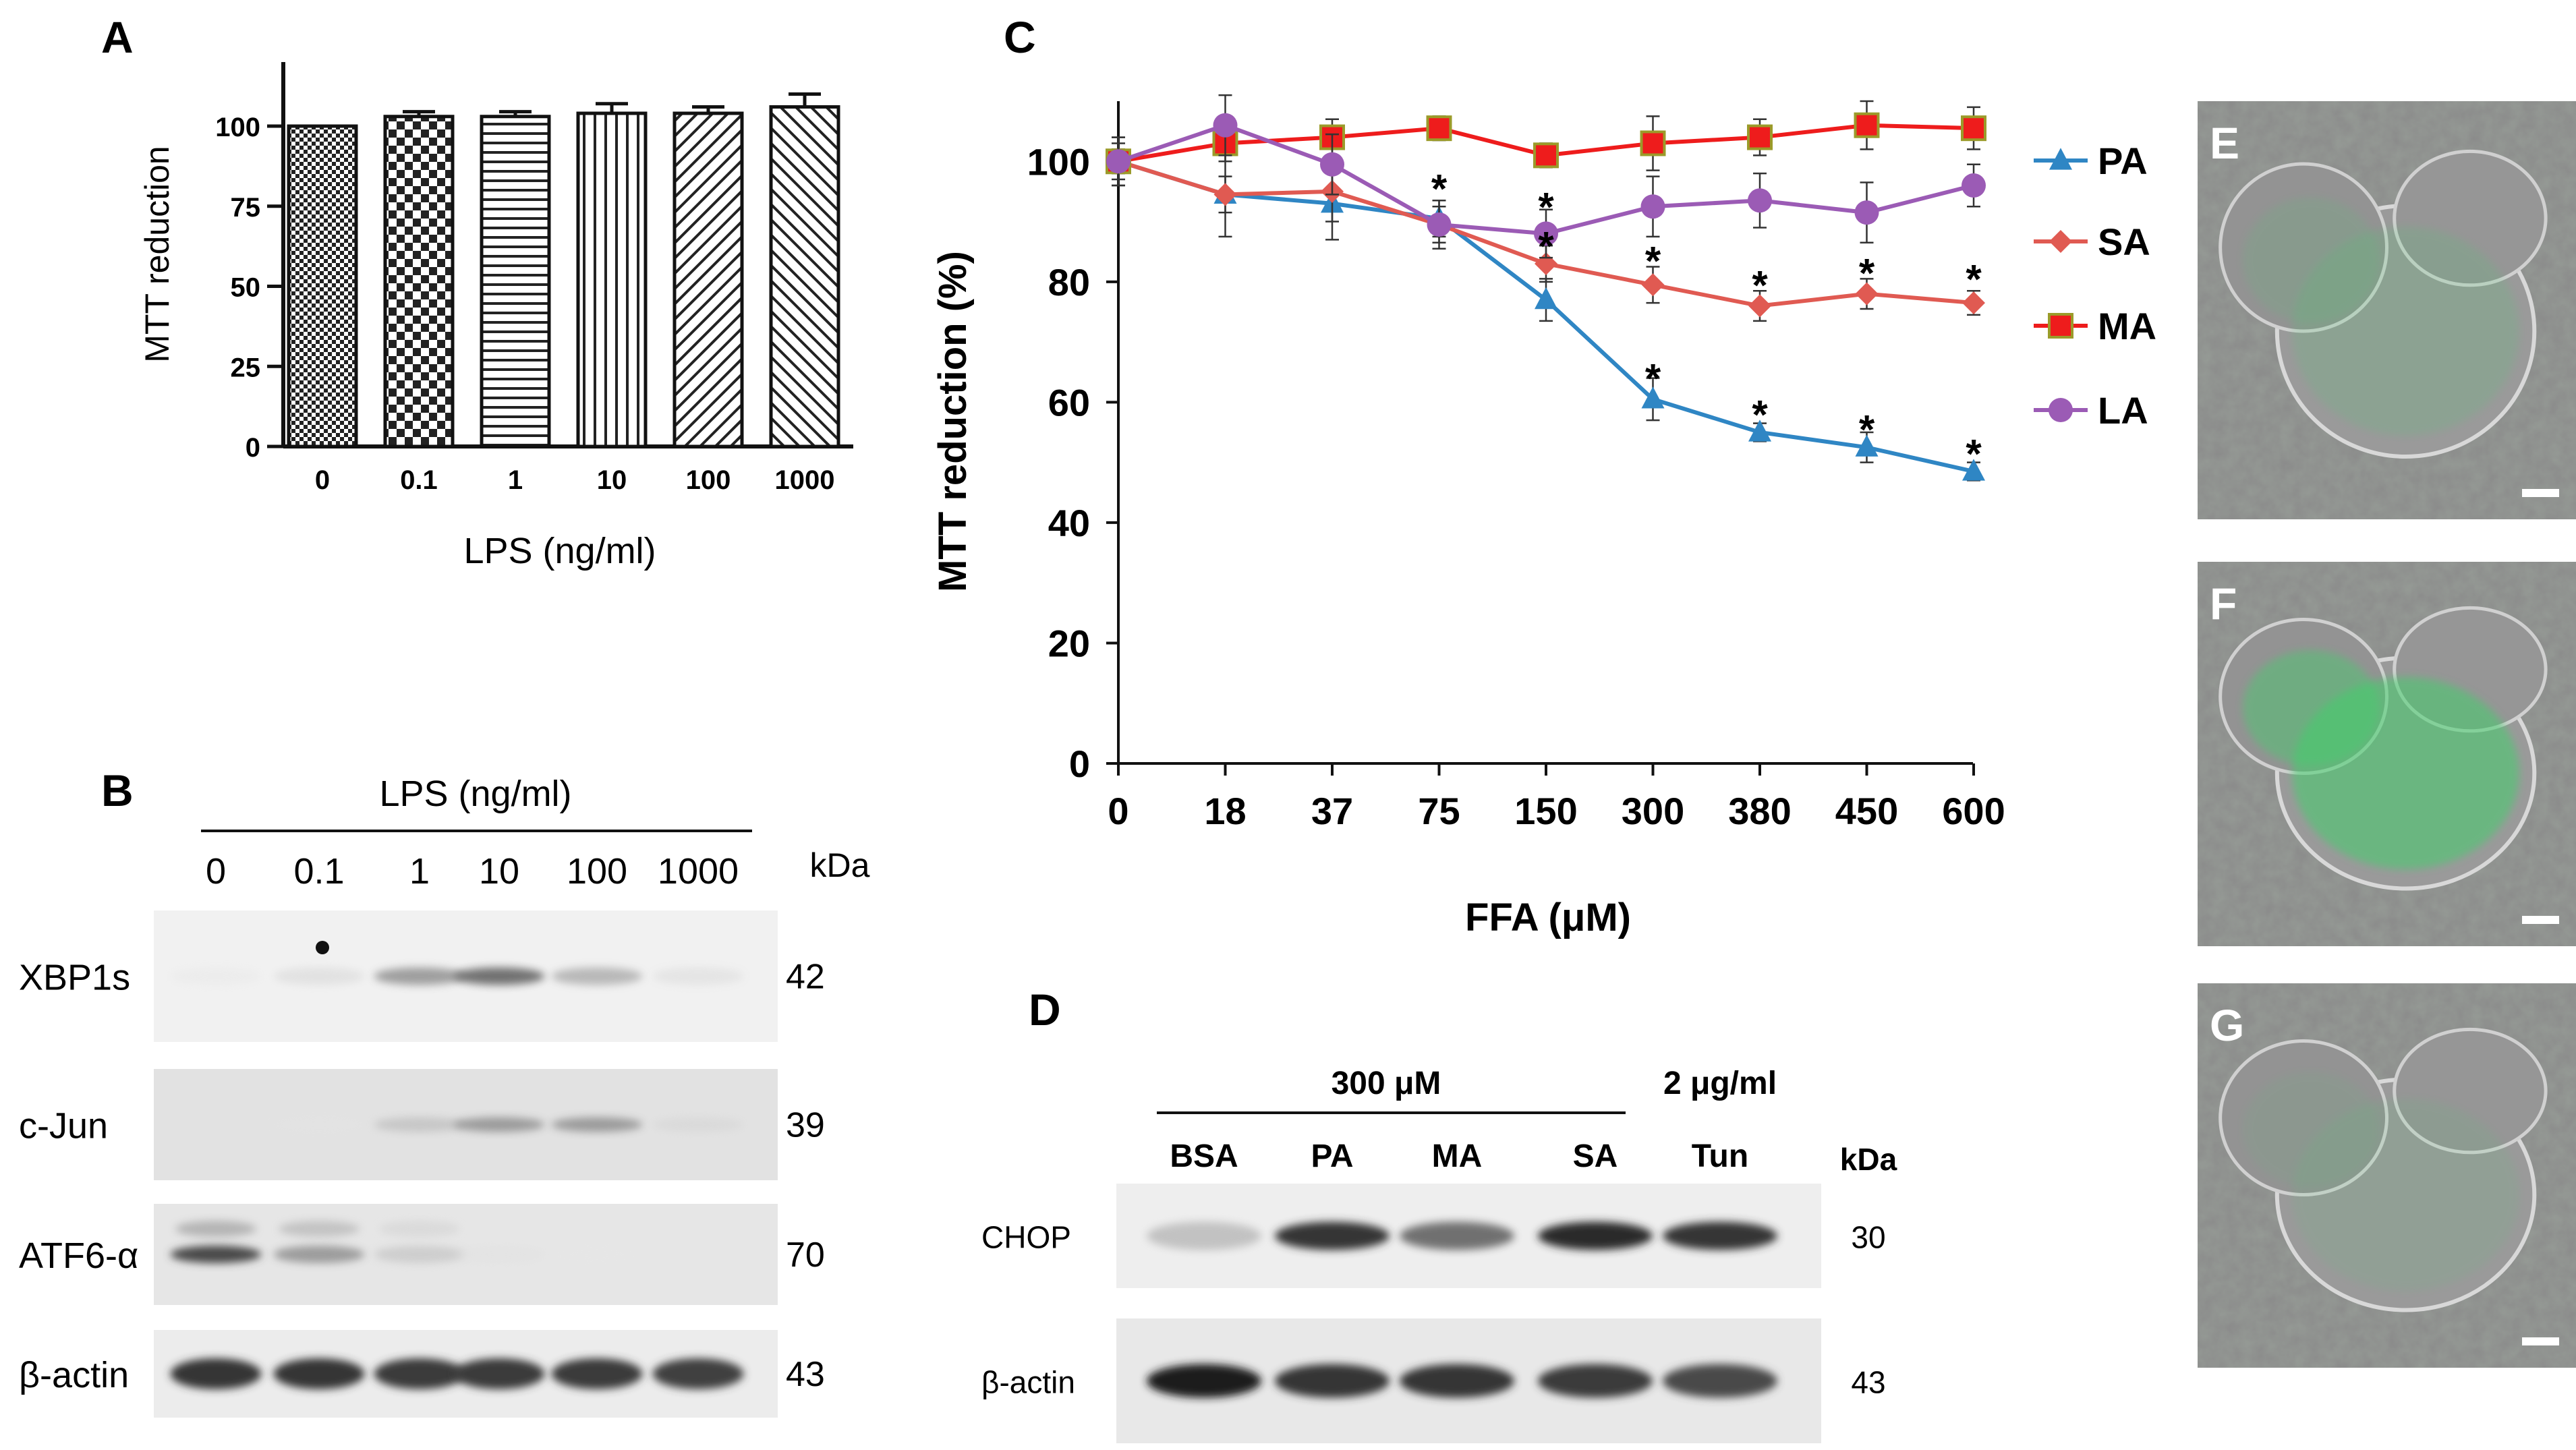 This screenshot has height=1450, width=2576. Describe the element at coordinates (1386, 1083) in the screenshot. I see `d-group1: 300 μM` at that location.